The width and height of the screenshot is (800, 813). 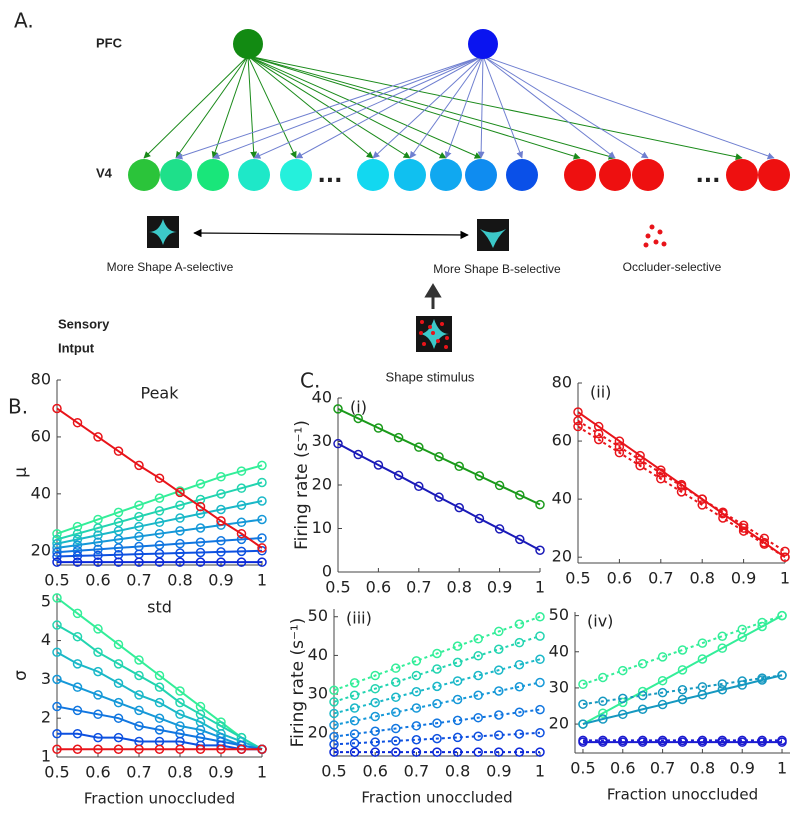 What do you see at coordinates (262, 580) in the screenshot?
I see `x-tick-label: 1` at bounding box center [262, 580].